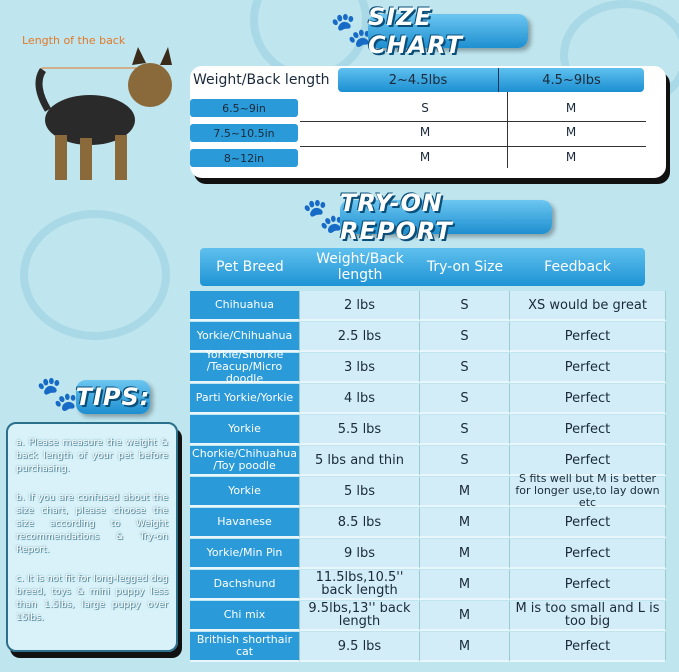 This screenshot has height=672, width=679. I want to click on table-row: Brithish shorthair cat 9.5 lbs M Perfect, so click(428, 647).